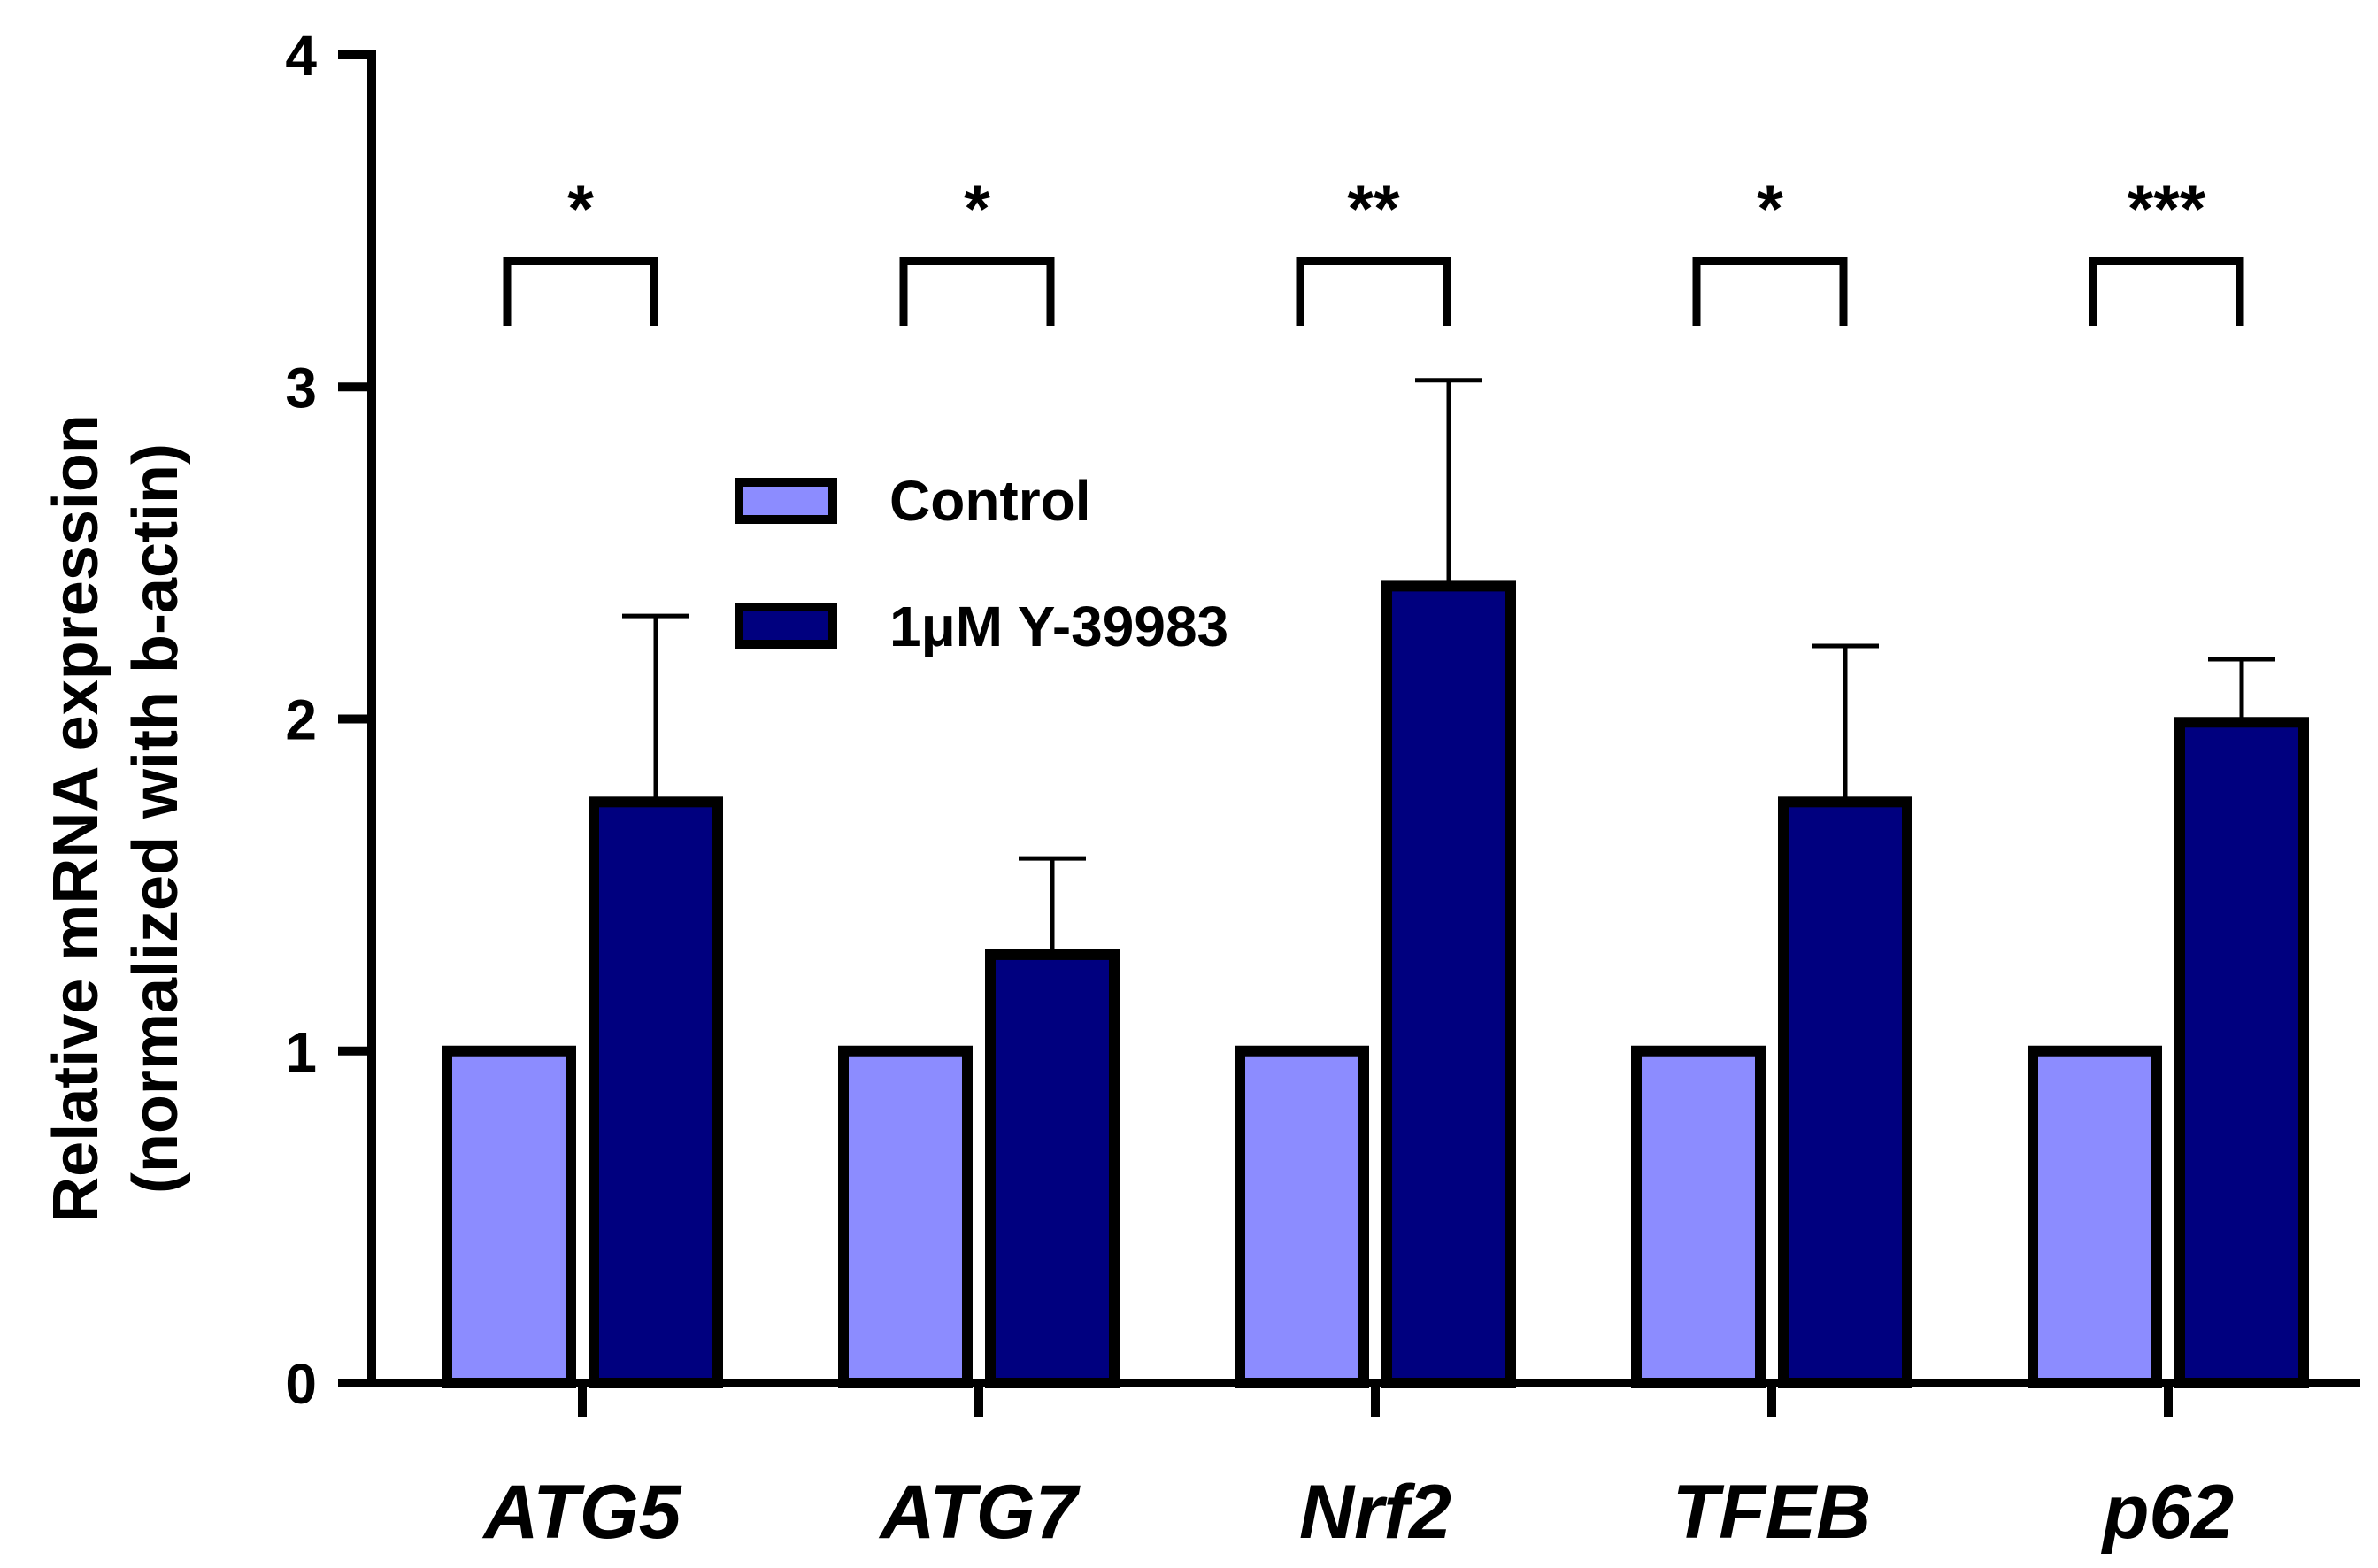 The image size is (2378, 1568). I want to click on x-label-ATG5: ATG5, so click(582, 1512).